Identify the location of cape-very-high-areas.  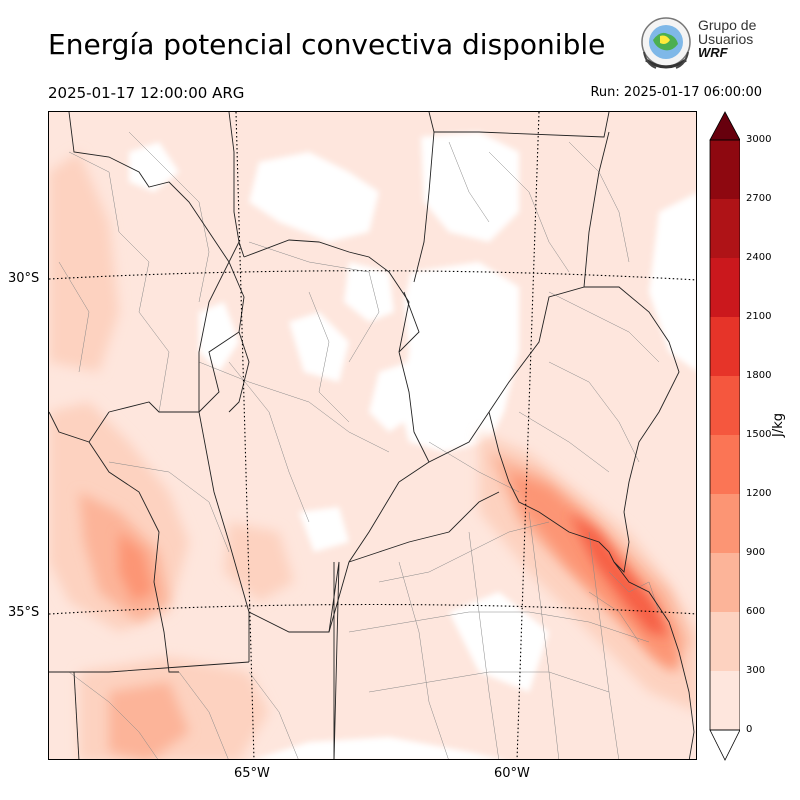
(619, 574).